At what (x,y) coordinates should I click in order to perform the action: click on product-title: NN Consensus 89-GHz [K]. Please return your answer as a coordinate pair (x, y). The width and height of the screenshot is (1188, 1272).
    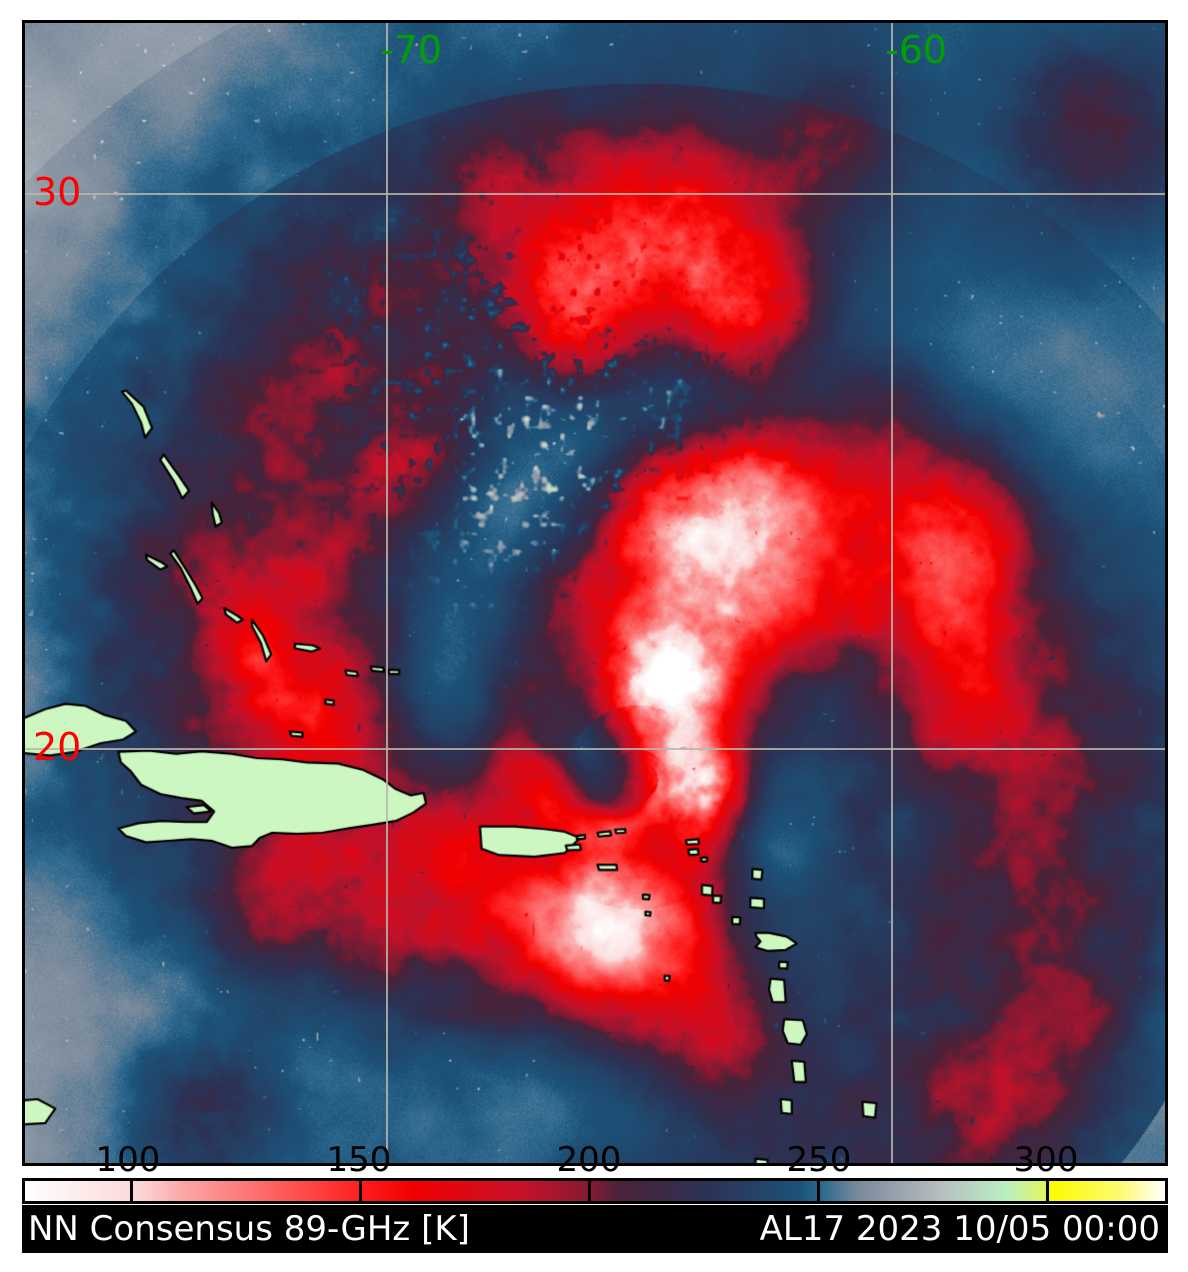
    Looking at the image, I should click on (249, 1229).